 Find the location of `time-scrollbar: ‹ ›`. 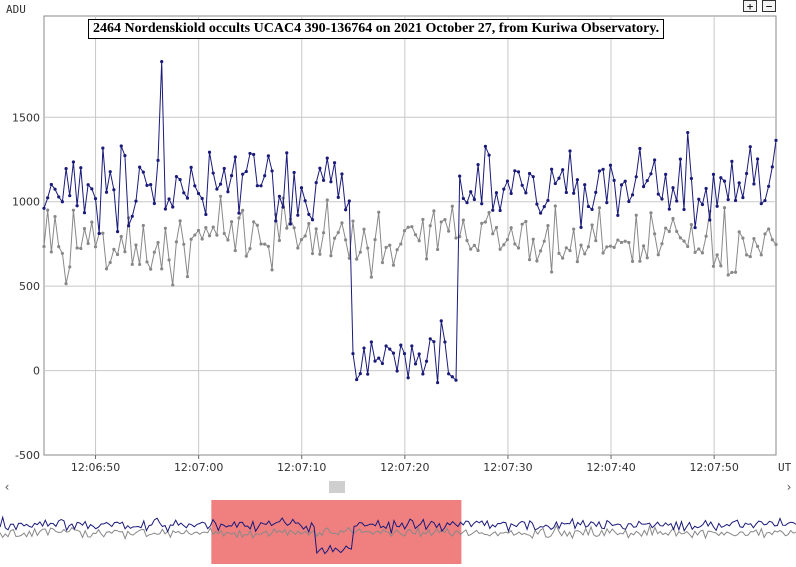

time-scrollbar: ‹ › is located at coordinates (398, 487).